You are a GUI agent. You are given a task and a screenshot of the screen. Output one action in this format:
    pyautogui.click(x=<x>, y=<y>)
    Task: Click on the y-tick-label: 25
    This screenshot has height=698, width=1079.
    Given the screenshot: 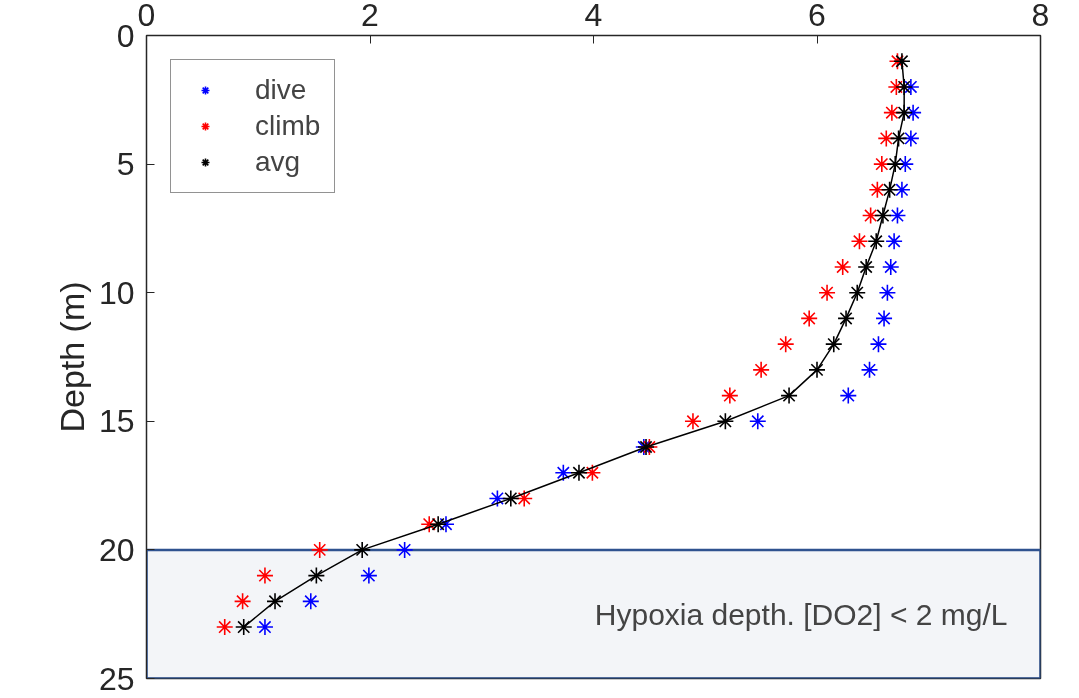 What is the action you would take?
    pyautogui.click(x=116, y=678)
    